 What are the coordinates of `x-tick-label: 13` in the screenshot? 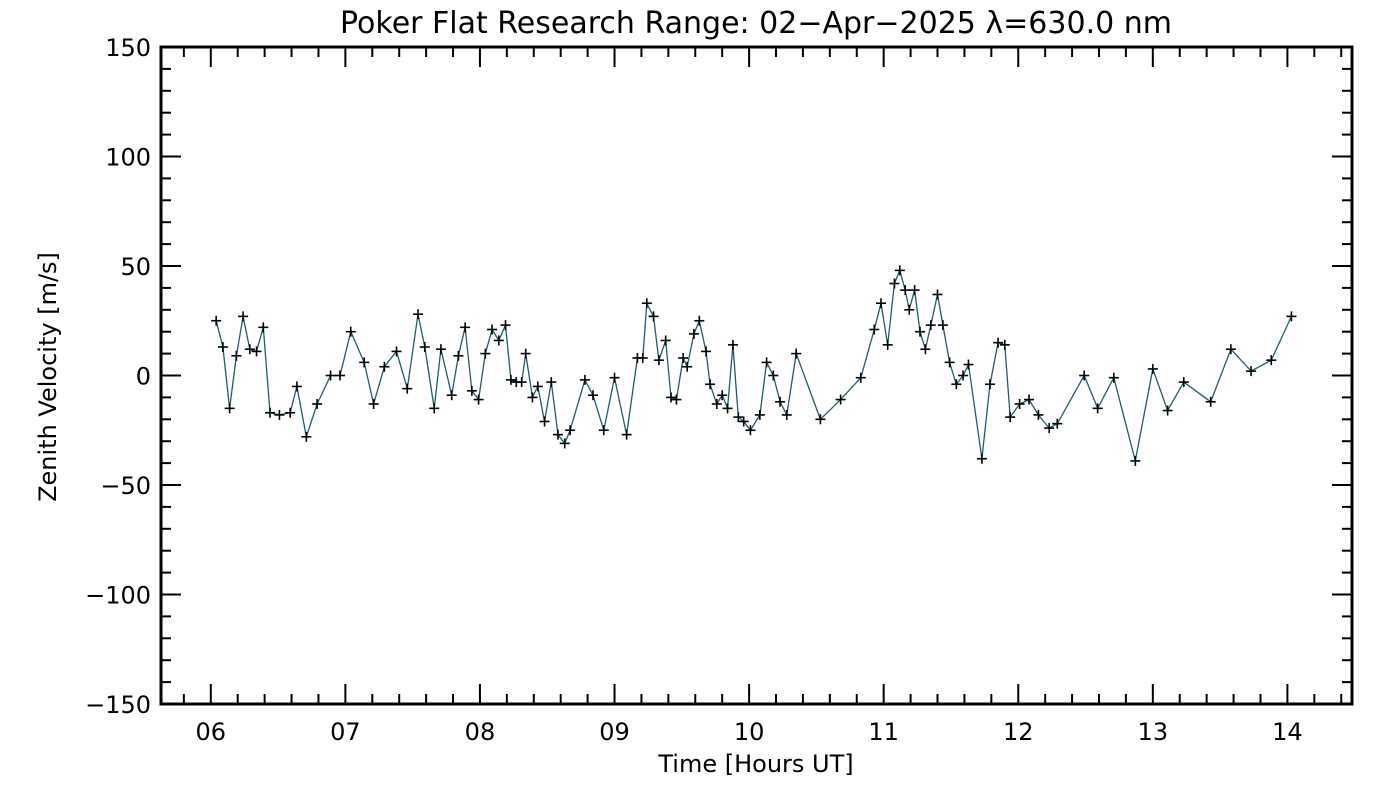 It's located at (1153, 732).